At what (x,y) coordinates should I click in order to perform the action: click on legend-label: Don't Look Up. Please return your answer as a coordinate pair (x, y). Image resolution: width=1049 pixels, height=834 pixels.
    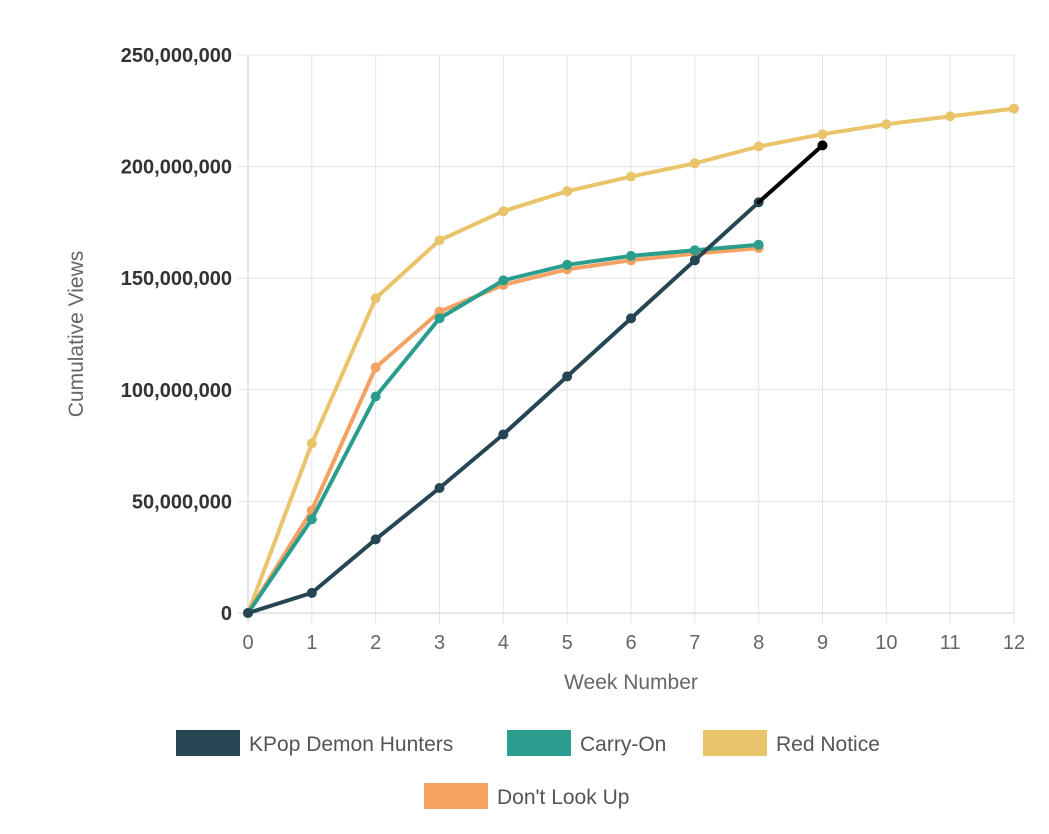
    Looking at the image, I should click on (563, 797).